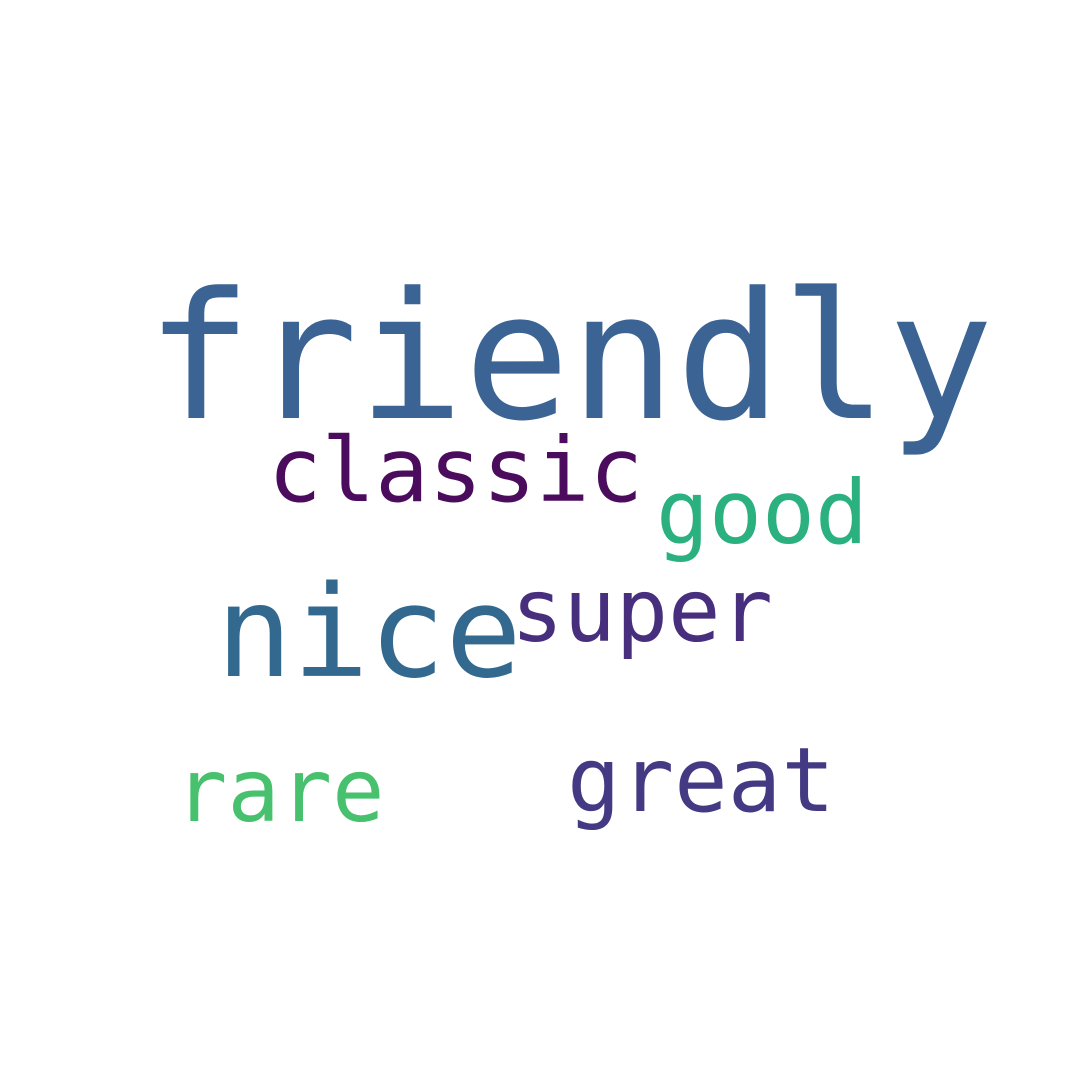 This screenshot has width=1080, height=1080. I want to click on word-great: great, so click(701, 780).